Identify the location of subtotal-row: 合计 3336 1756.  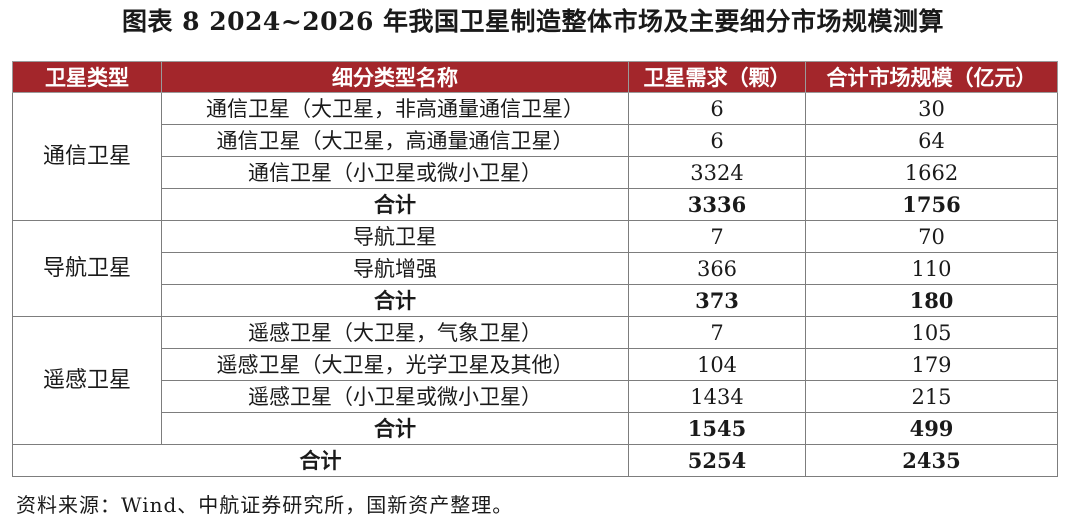
(535, 204).